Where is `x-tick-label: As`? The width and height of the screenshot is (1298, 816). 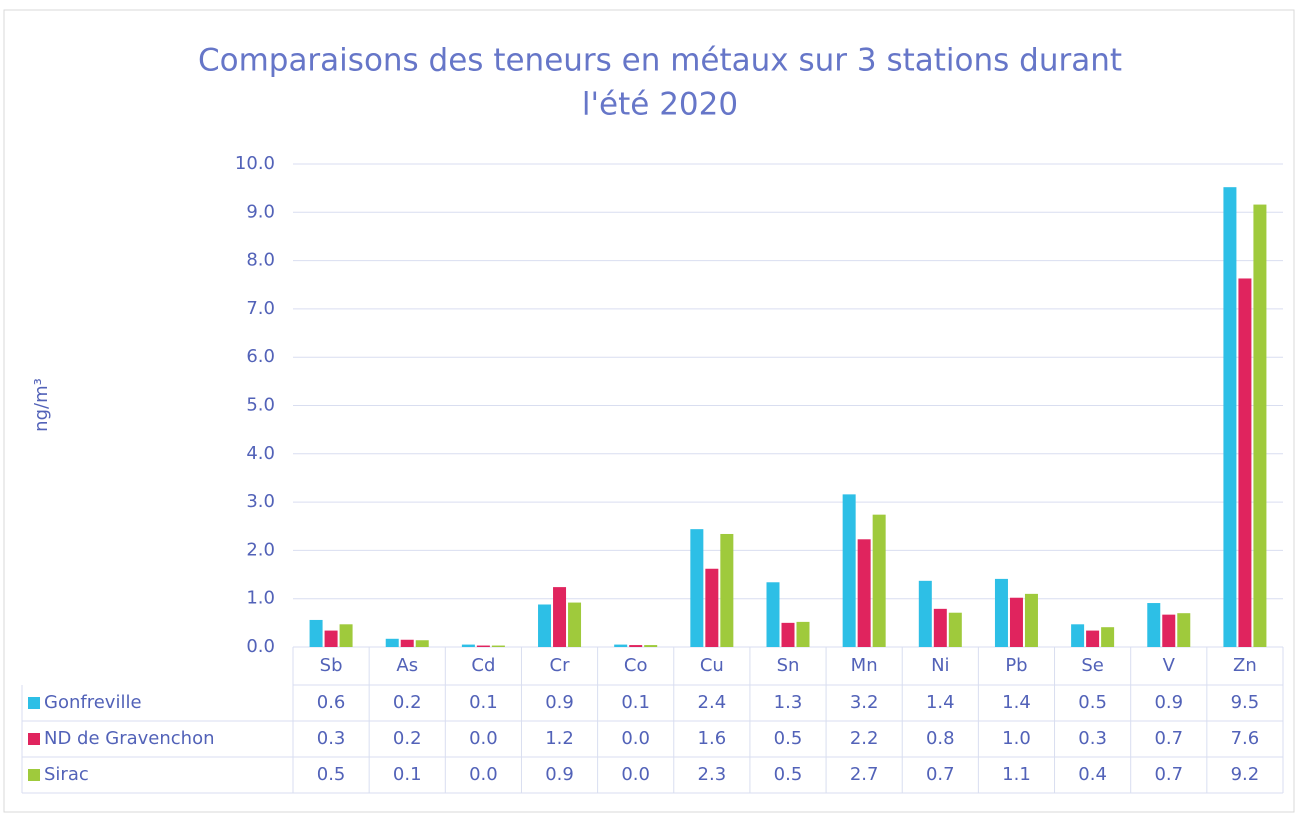
x-tick-label: As is located at coordinates (407, 665).